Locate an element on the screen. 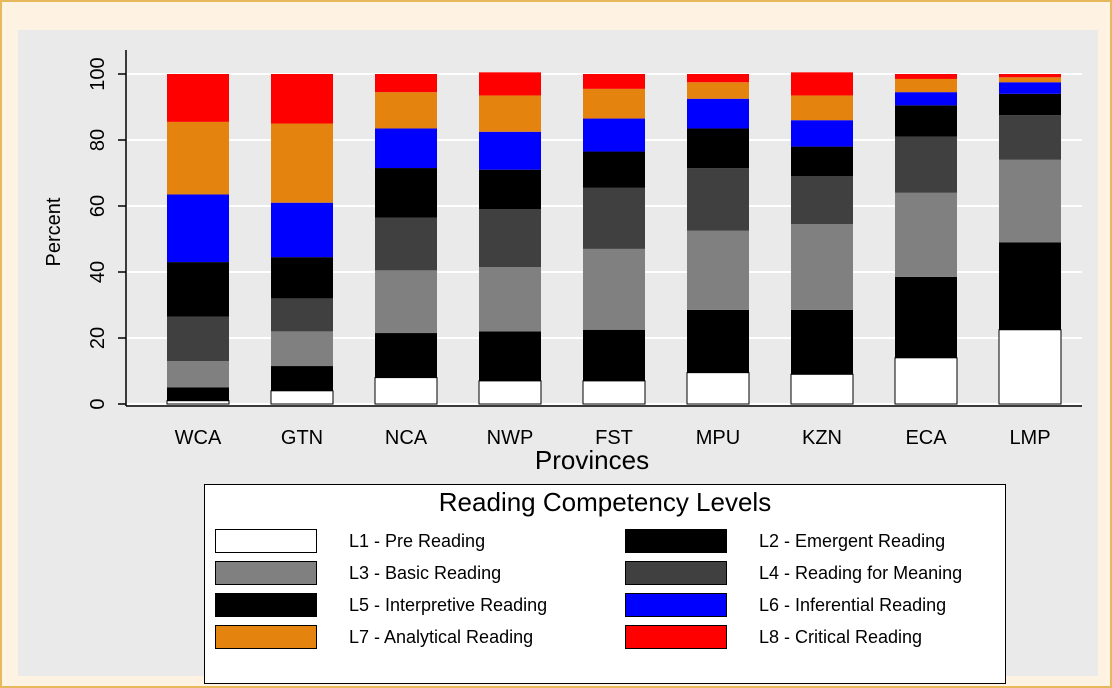 The width and height of the screenshot is (1112, 688). bar-segment-eca-l6 is located at coordinates (926, 99).